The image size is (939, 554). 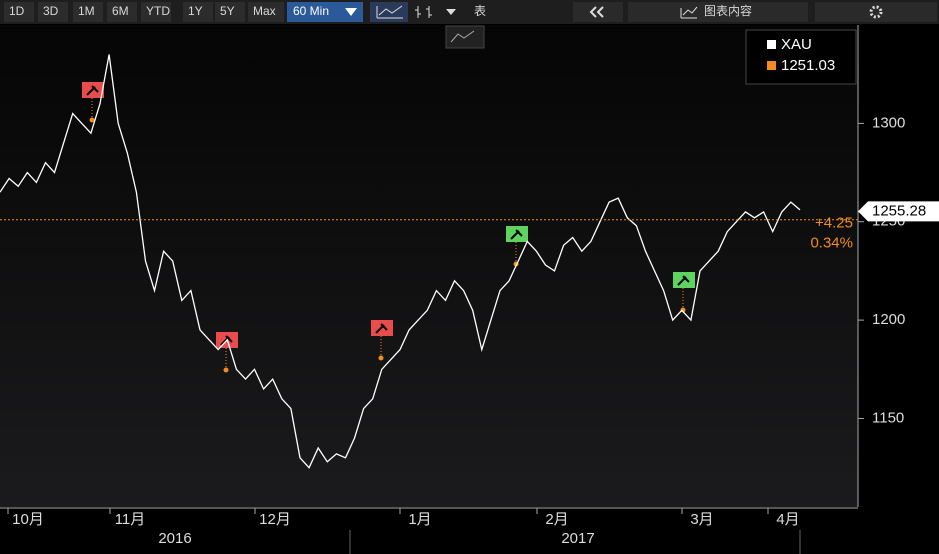 What do you see at coordinates (834, 223) in the screenshot?
I see `change: +4.25` at bounding box center [834, 223].